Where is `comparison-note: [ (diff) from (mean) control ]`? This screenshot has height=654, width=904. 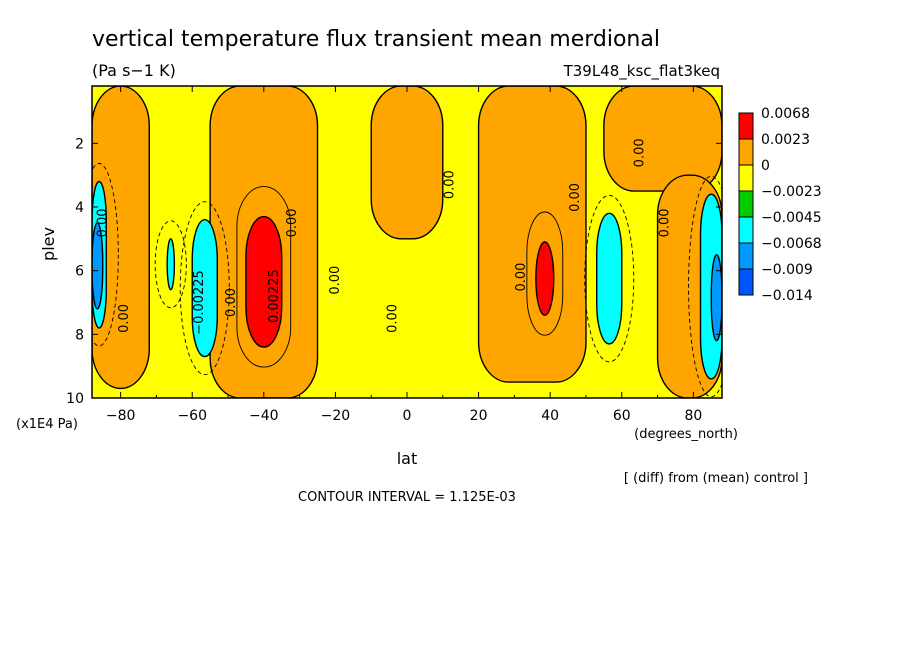 comparison-note: [ (diff) from (mean) control ] is located at coordinates (716, 478).